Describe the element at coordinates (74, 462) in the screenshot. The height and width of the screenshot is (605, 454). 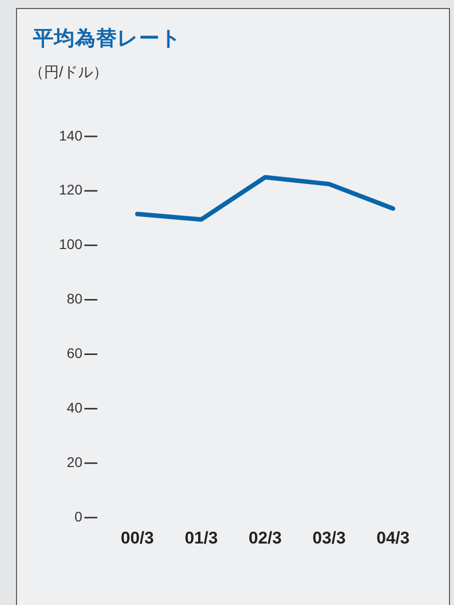
I see `y-tick-label: 20` at that location.